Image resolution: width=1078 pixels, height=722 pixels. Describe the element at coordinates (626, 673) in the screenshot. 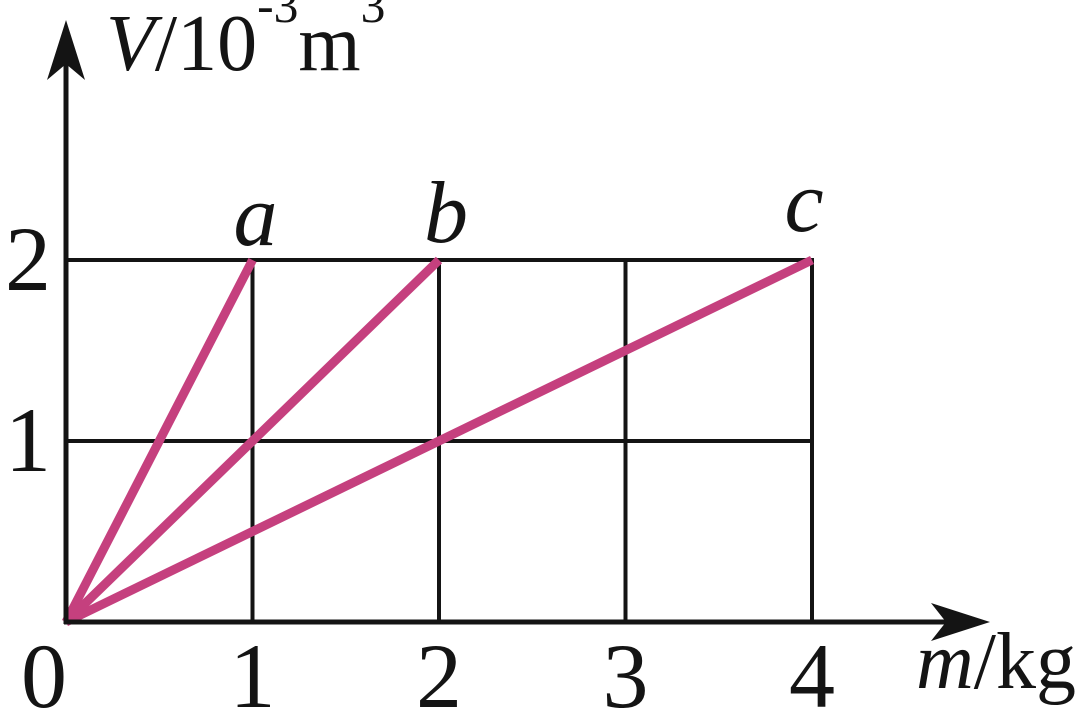

I see `x-tick-label-3: 3` at that location.